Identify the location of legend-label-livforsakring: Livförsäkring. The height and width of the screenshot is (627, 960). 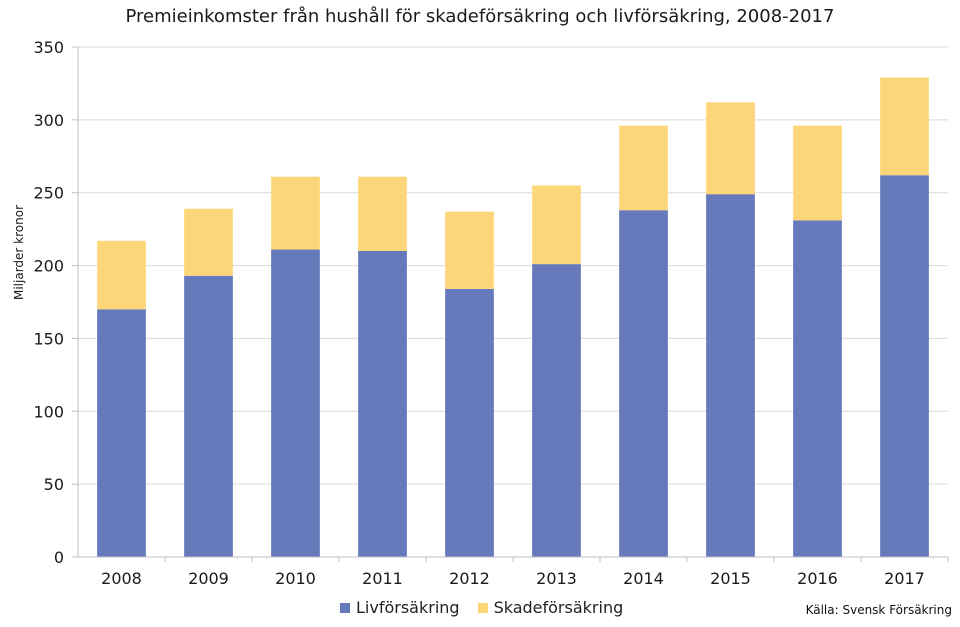
(408, 607).